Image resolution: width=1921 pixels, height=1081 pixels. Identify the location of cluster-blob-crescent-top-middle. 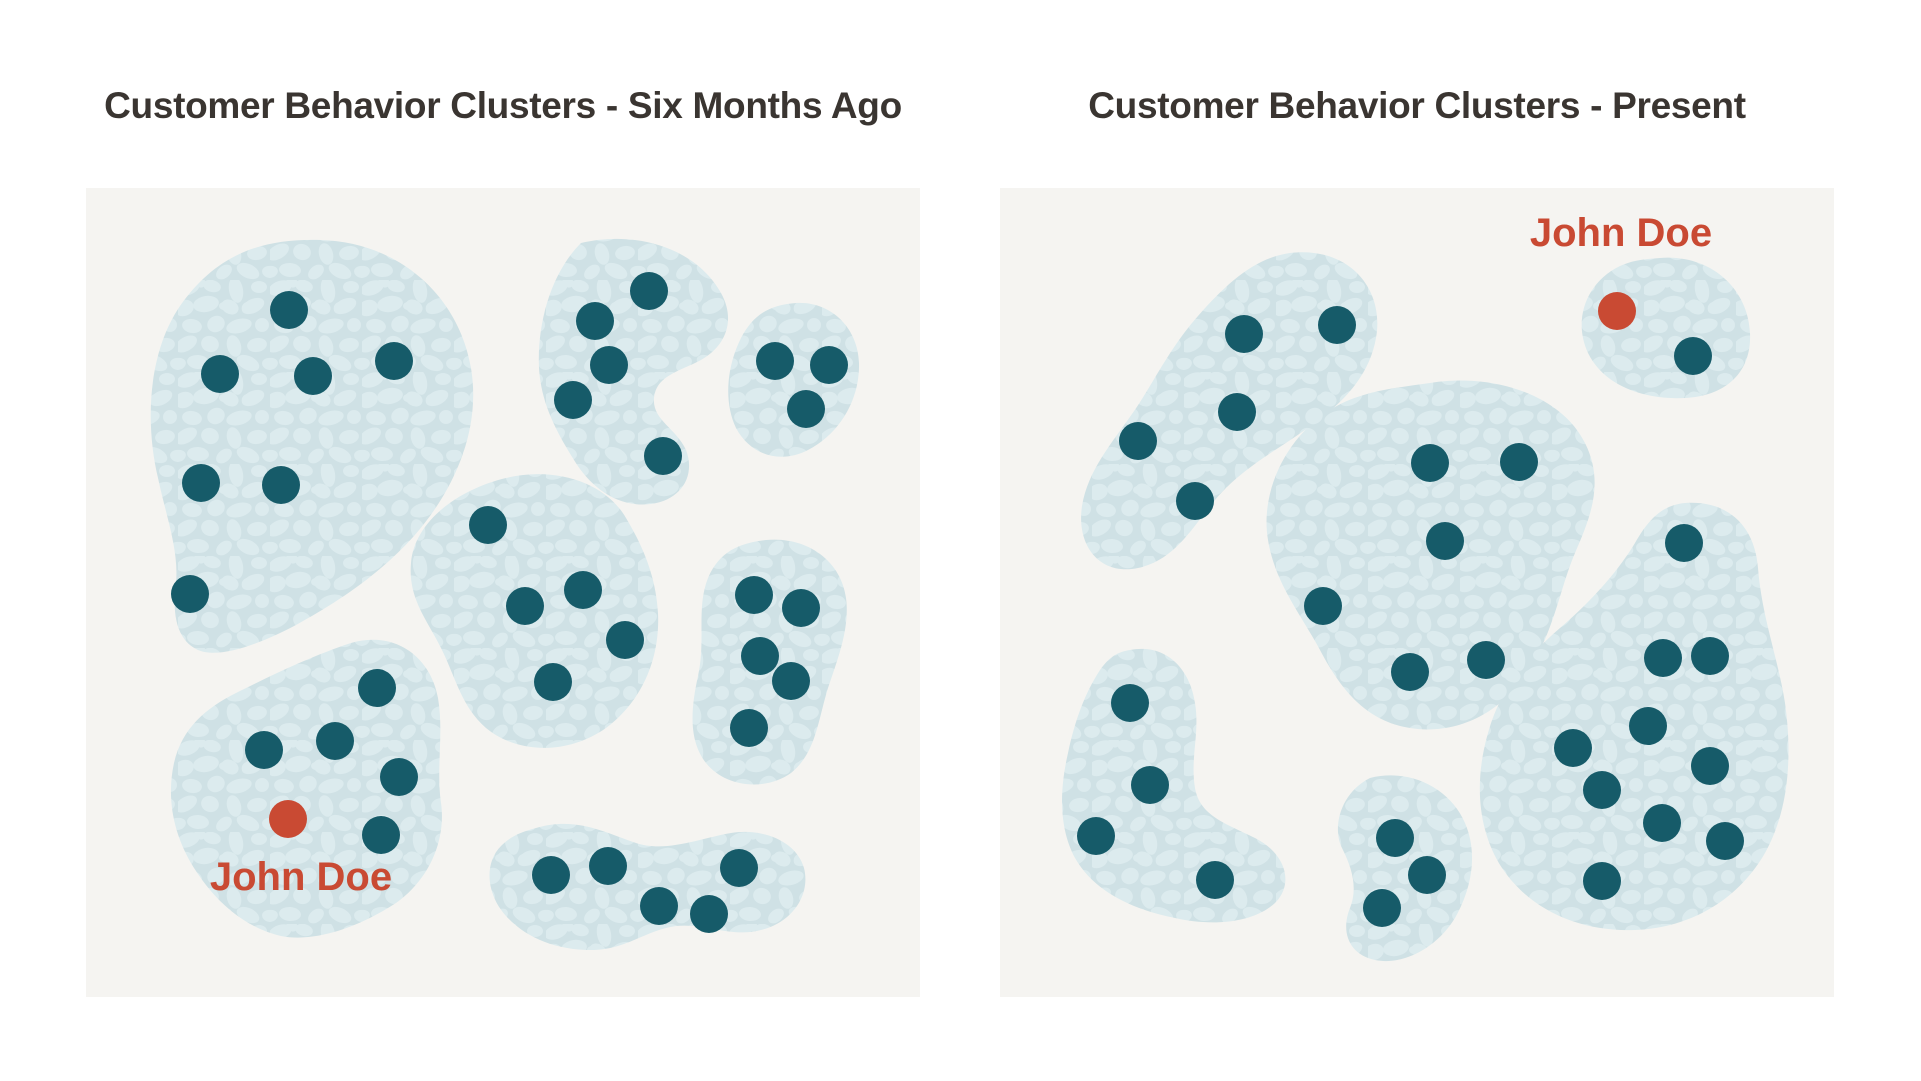
(633, 371).